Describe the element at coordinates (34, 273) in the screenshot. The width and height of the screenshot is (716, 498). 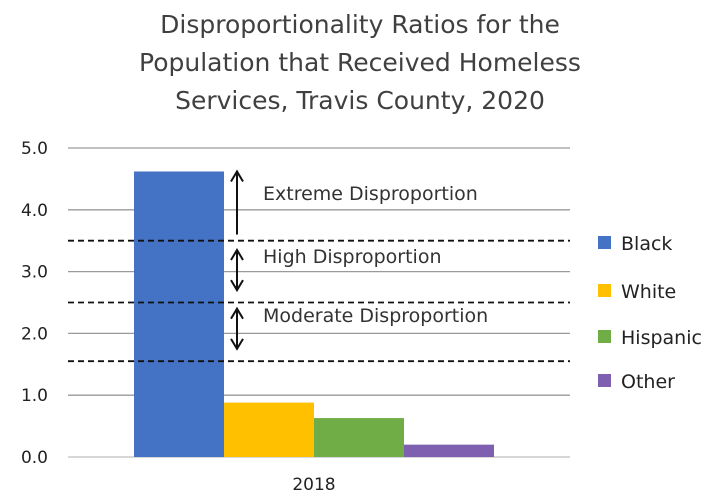
I see `y-tick-label: 3.0` at that location.